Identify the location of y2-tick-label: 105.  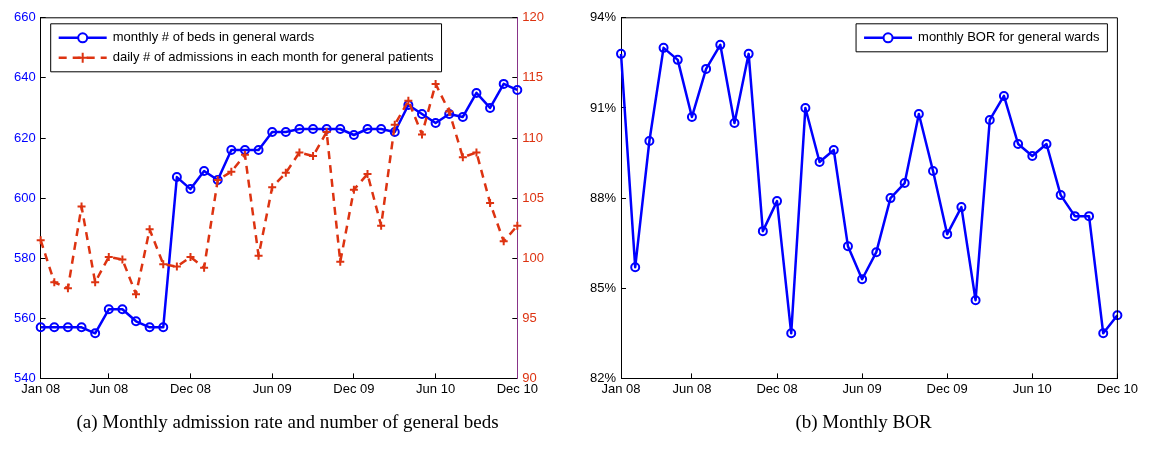
(533, 197).